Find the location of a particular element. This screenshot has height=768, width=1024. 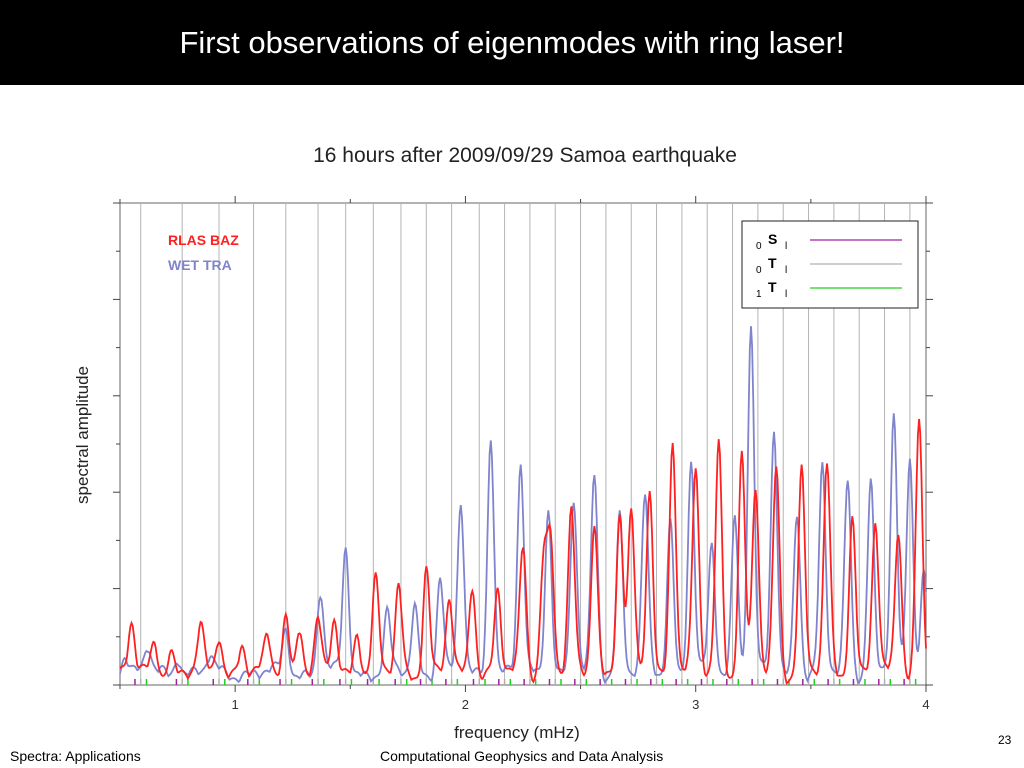

x-tick-label: 1 is located at coordinates (235, 704).